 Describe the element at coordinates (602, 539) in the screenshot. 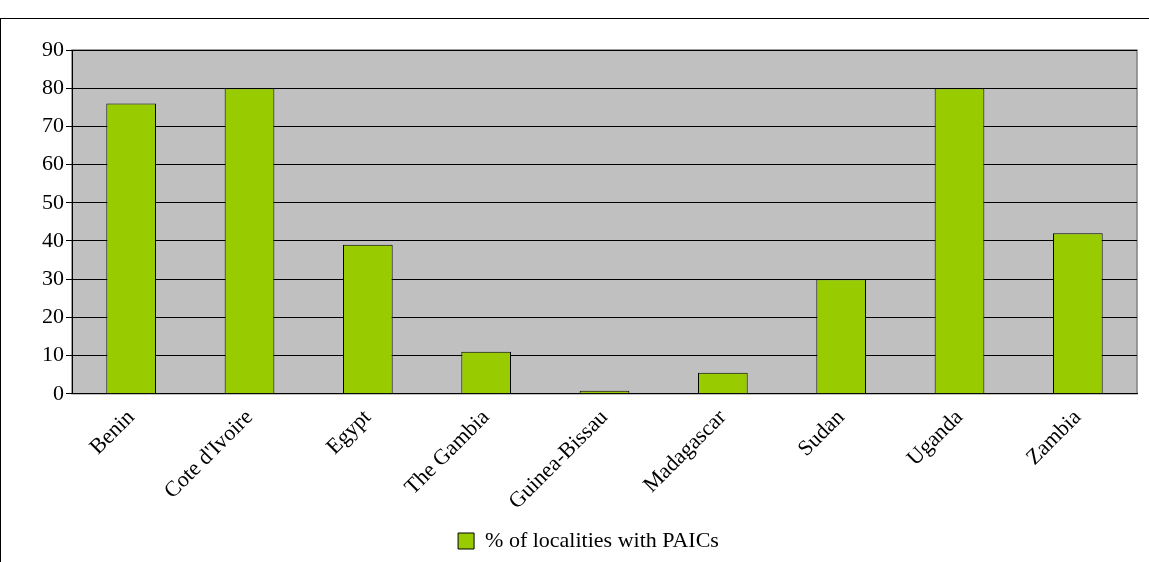

I see `legend-label: % of localities with PAICs` at that location.